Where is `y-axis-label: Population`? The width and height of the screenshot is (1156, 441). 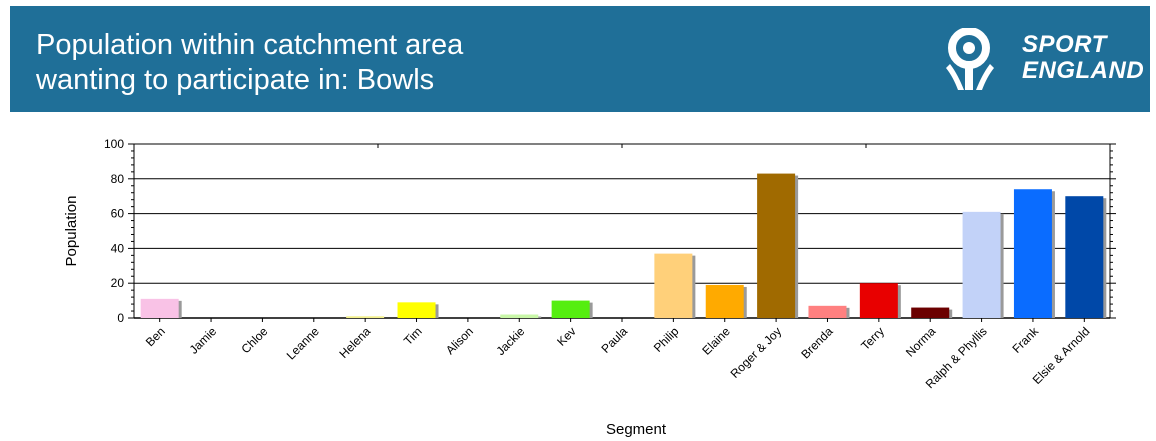 y-axis-label: Population is located at coordinates (71, 231).